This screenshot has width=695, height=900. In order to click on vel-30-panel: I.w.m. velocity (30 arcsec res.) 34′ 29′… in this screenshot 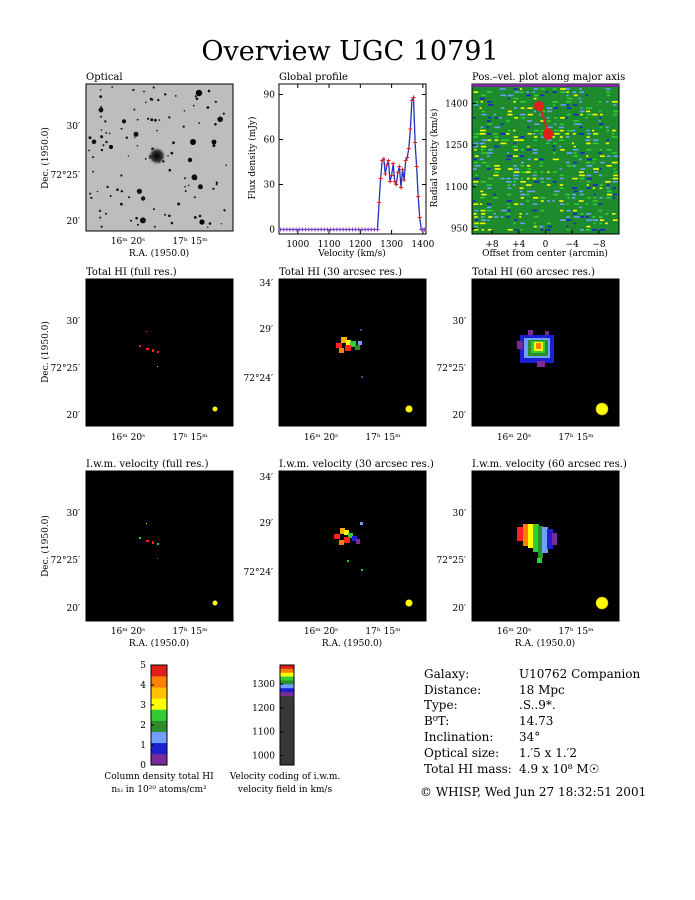, I will do `click(339, 554)`.